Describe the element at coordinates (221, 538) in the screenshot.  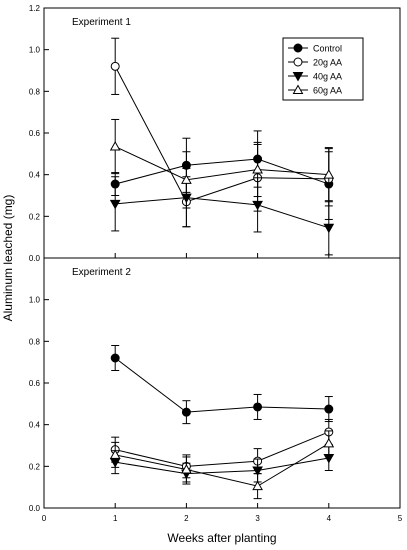
I see `x-axis-label: Weeks after planting` at that location.